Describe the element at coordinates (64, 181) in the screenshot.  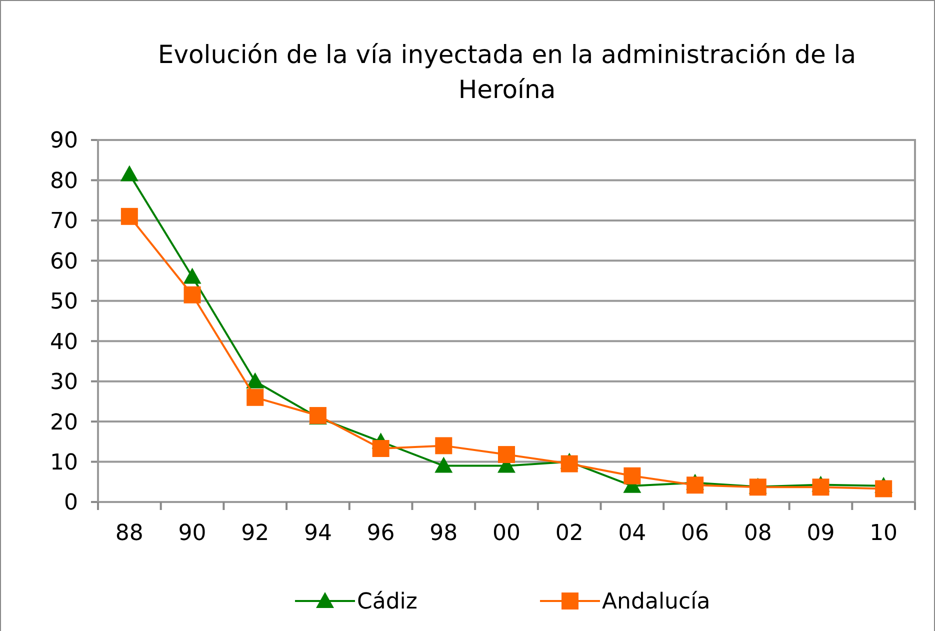
I see `y-tick-label: 80` at that location.